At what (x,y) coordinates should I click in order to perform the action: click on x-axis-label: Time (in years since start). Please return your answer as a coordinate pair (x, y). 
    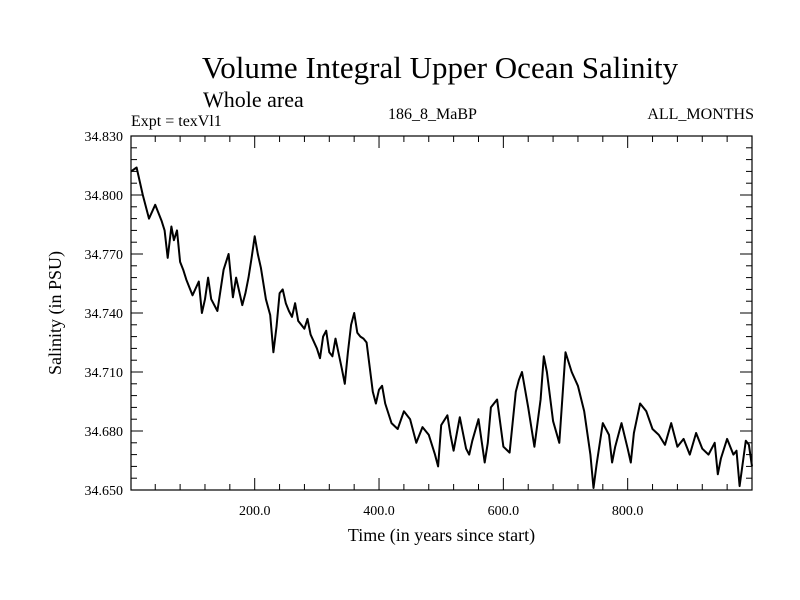
    Looking at the image, I should click on (441, 535).